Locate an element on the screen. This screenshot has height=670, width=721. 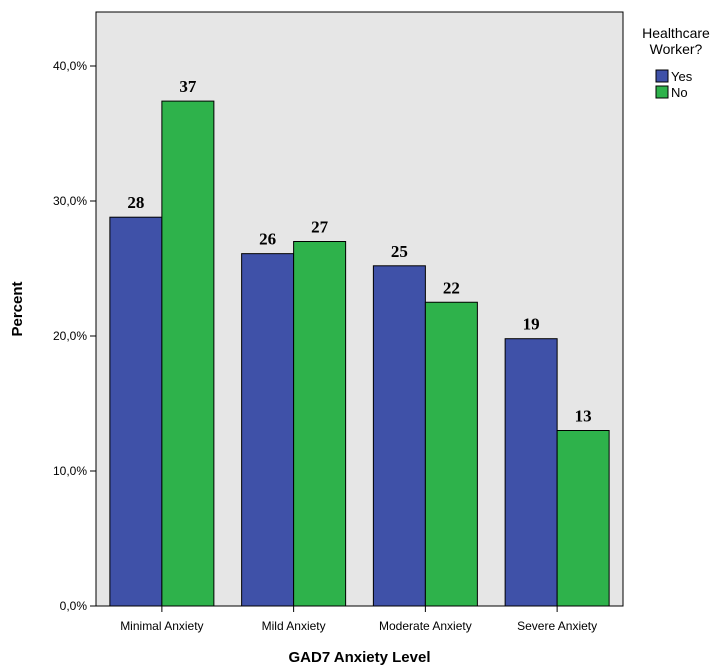
legend-title-line-2: Worker? is located at coordinates (676, 49).